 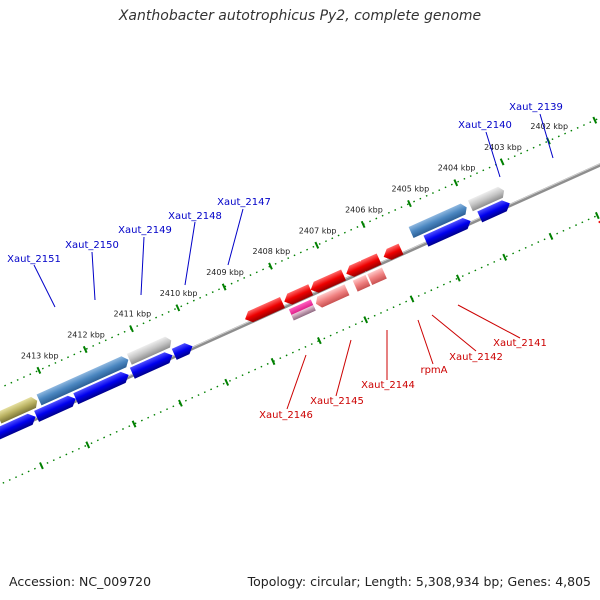 What do you see at coordinates (425, 342) in the screenshot?
I see `callout-line-rpma` at bounding box center [425, 342].